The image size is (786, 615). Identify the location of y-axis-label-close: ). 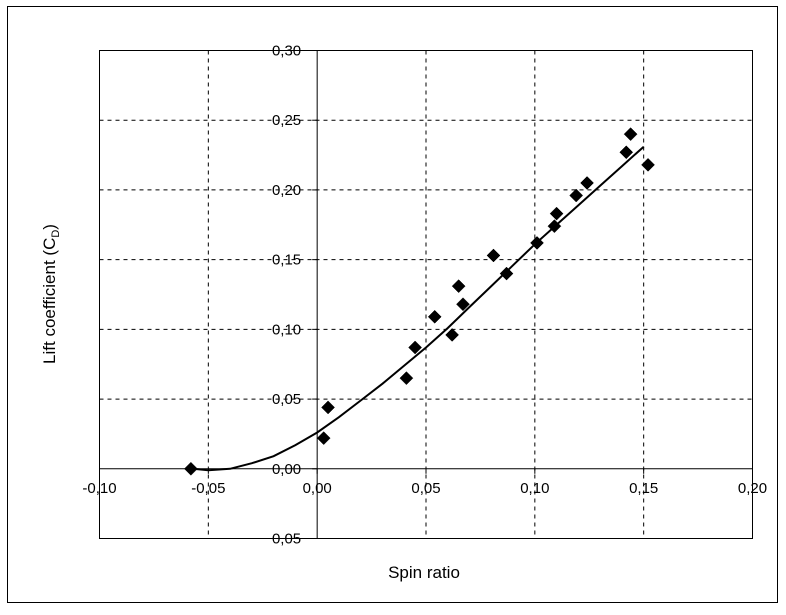
(49, 227).